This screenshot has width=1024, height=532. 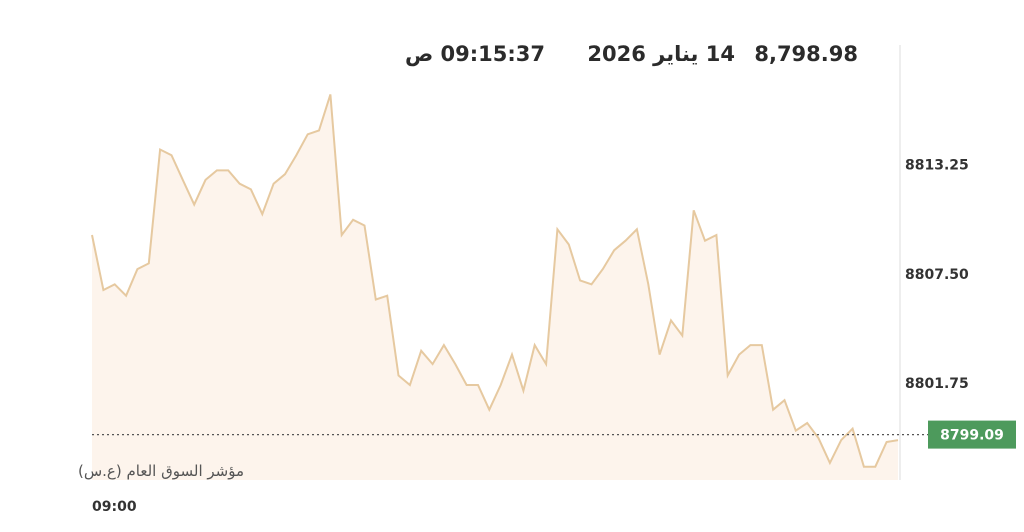 I want to click on price: 8,798.98, so click(x=806, y=54).